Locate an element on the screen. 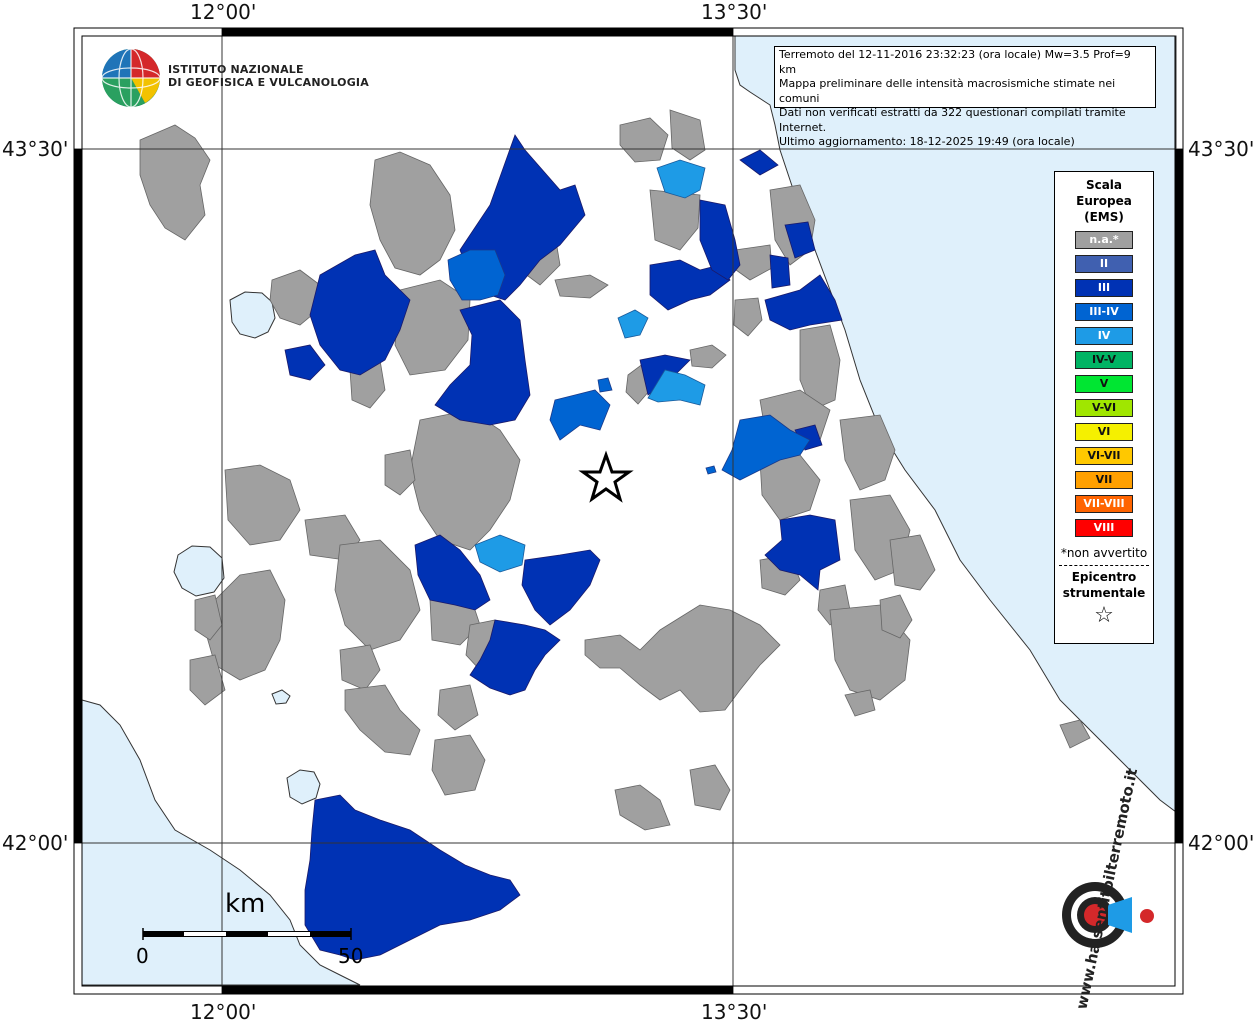 Image resolution: width=1256 pixels, height=1024 pixels. coord-top-left: 12°00' is located at coordinates (223, 12).